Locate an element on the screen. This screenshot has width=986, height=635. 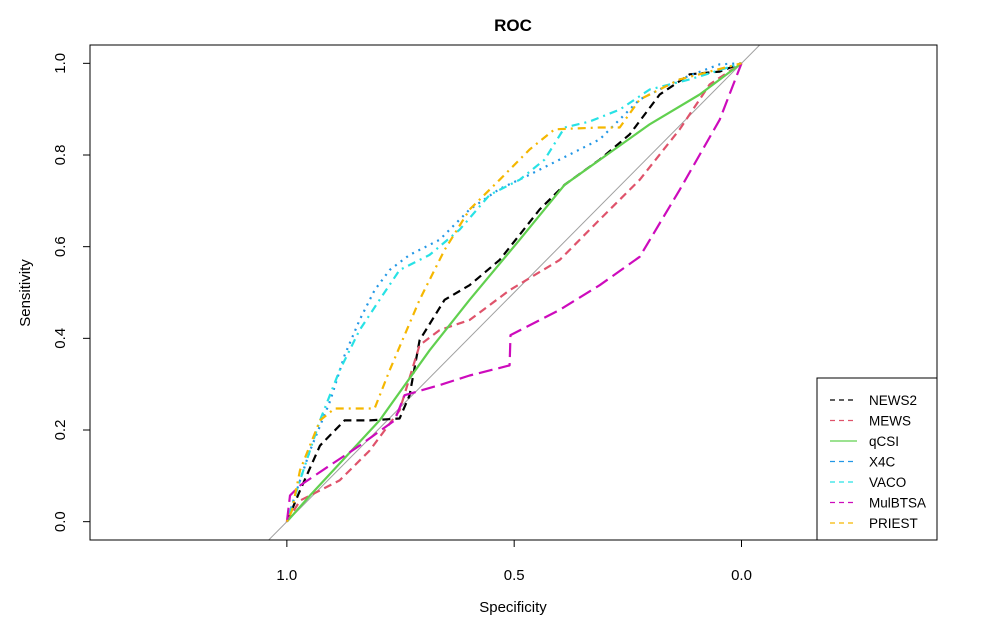
legend: NEWS2 MEWS qCSI X4C VACO MulBTSA PRIEST is located at coordinates (877, 459).